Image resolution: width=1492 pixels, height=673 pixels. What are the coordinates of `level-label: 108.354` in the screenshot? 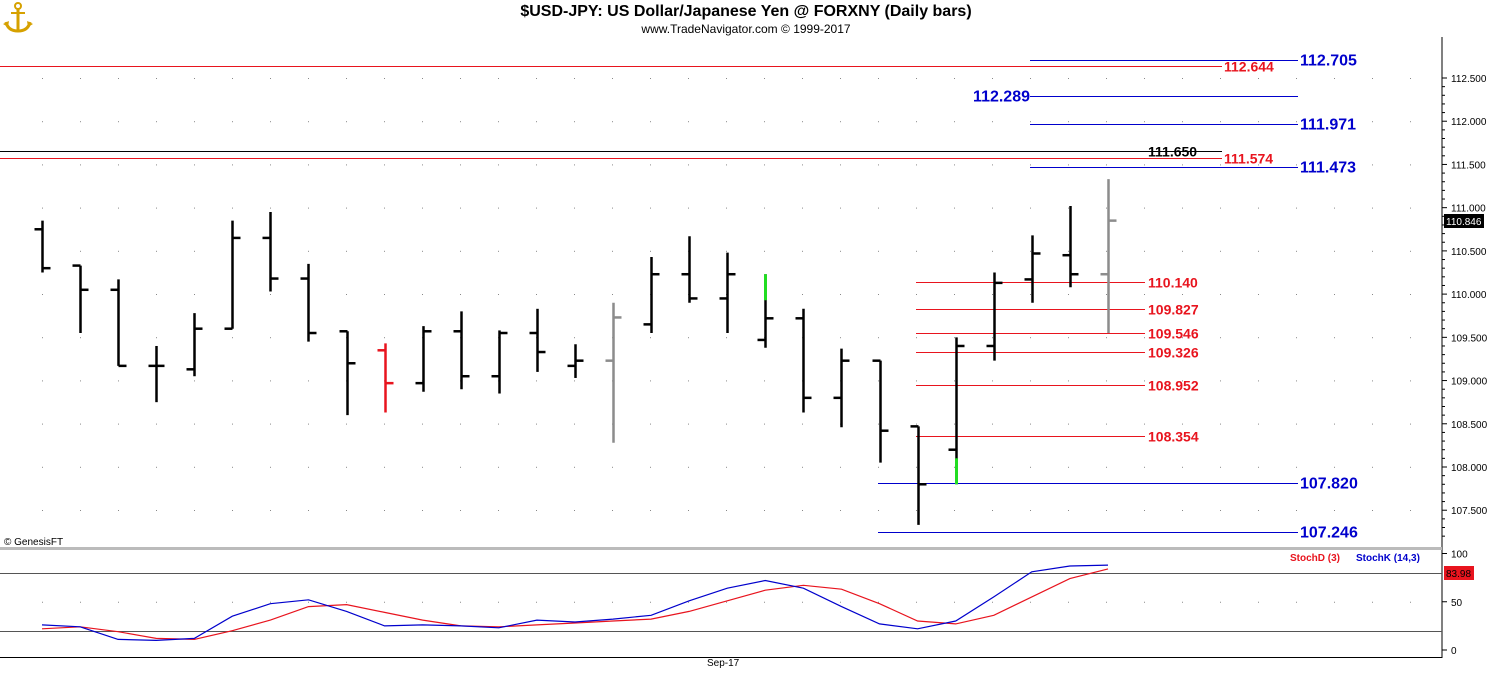 It's located at (1173, 437).